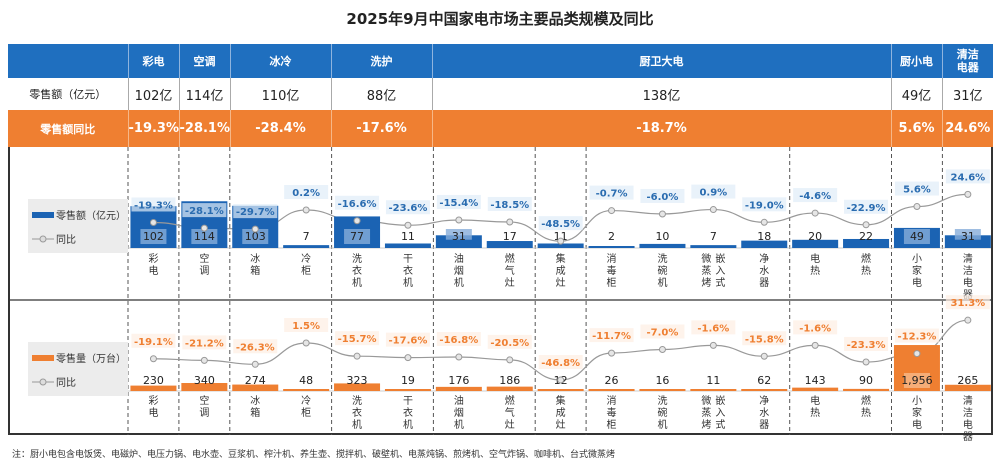 Image resolution: width=1000 pixels, height=465 pixels. Describe the element at coordinates (916, 94) in the screenshot. I see `retail-cell: 49亿` at that location.